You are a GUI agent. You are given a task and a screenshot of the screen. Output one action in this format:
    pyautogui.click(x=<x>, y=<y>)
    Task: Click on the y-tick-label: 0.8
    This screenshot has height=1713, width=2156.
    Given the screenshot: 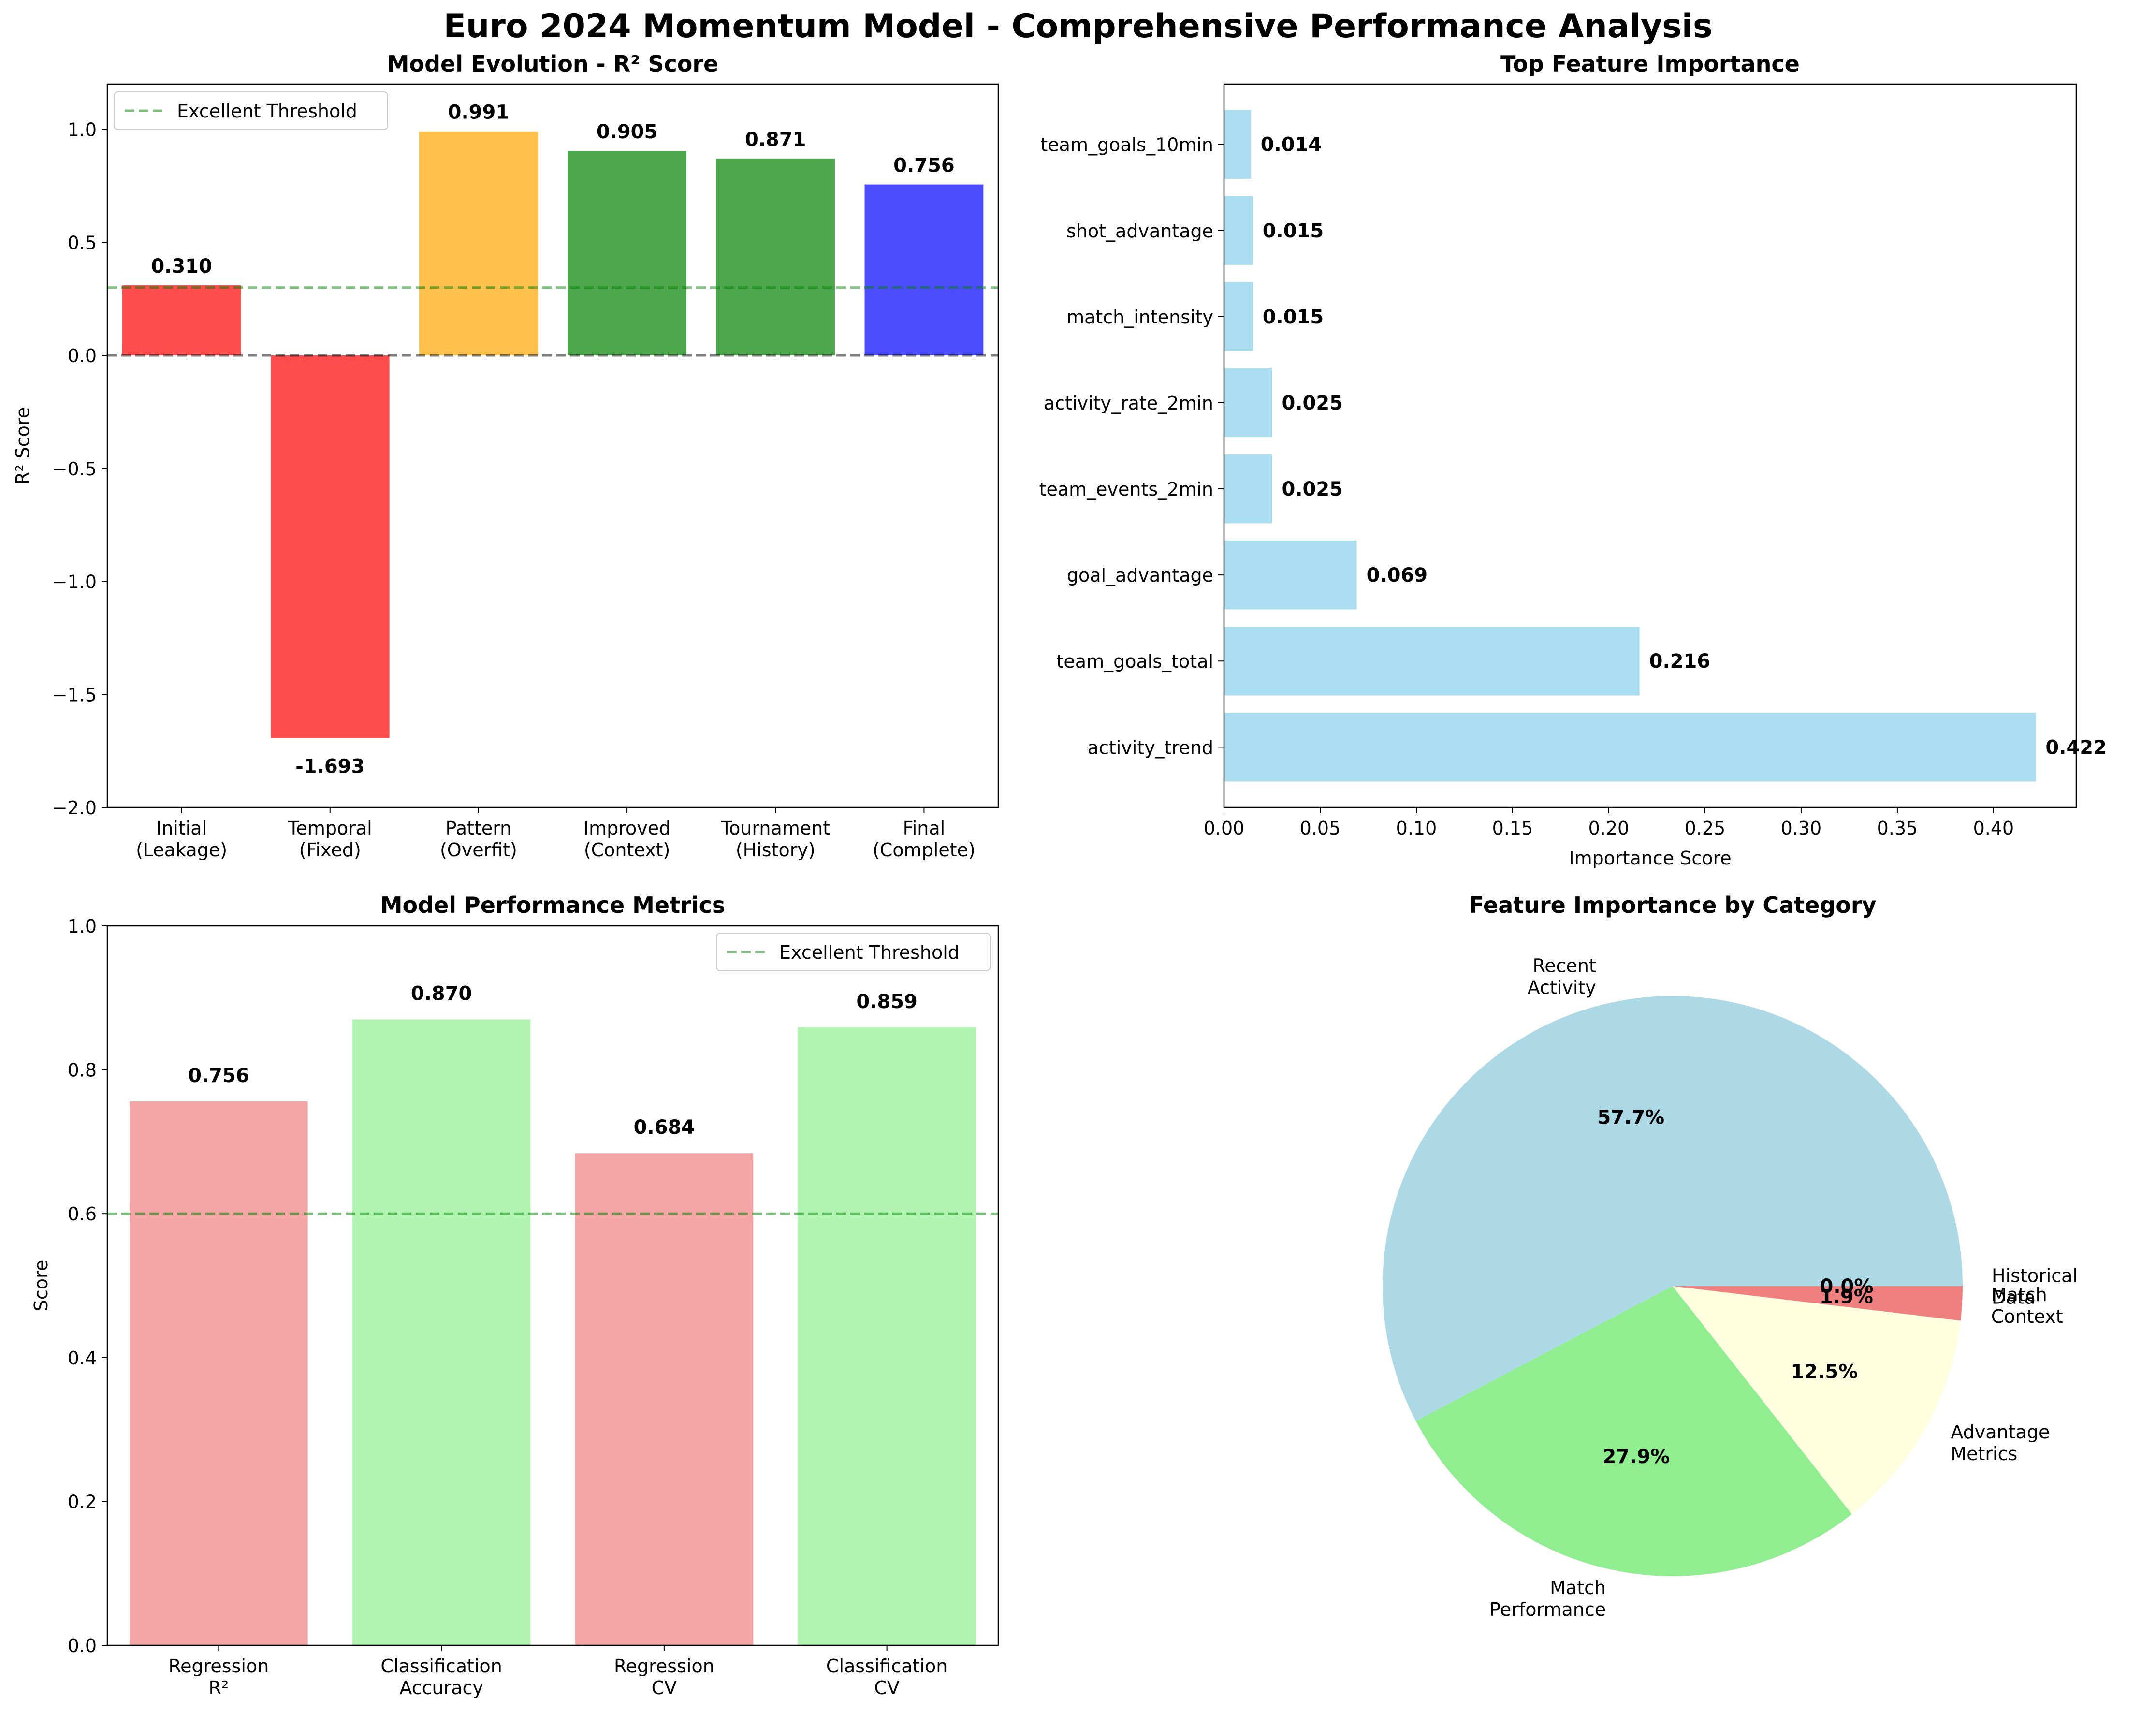 What is the action you would take?
    pyautogui.click(x=82, y=1070)
    